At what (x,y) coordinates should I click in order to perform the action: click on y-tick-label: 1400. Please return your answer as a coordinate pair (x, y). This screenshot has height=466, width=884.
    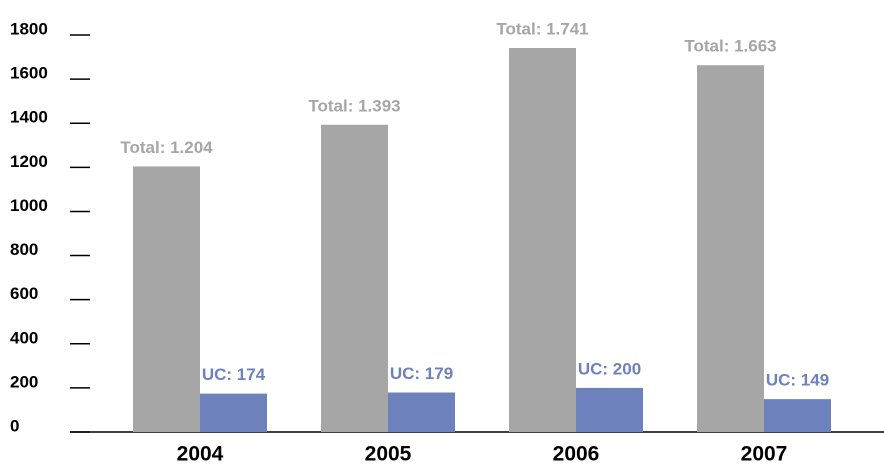
    Looking at the image, I should click on (29, 117).